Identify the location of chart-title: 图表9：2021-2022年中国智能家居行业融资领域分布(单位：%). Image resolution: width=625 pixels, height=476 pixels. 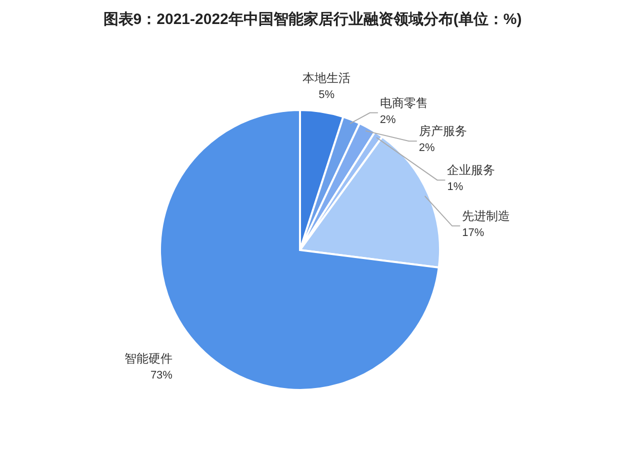
(312, 19).